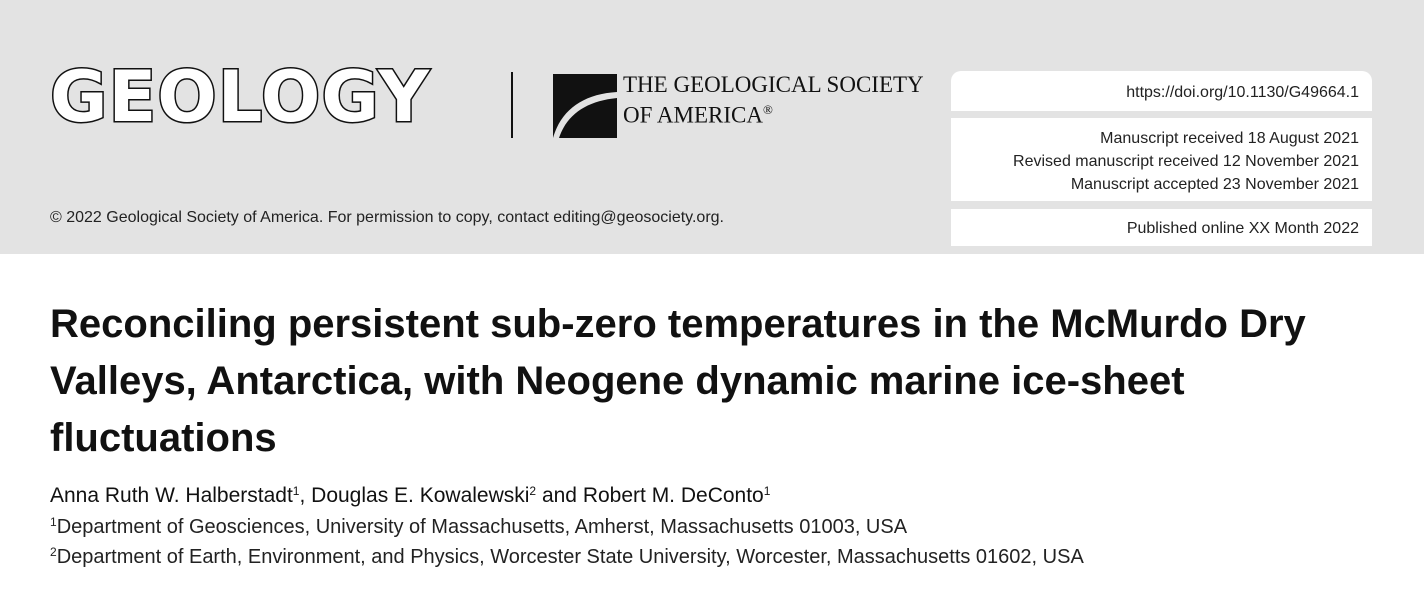 The height and width of the screenshot is (600, 1424). What do you see at coordinates (53, 522) in the screenshot?
I see `affiliation-number: 1` at bounding box center [53, 522].